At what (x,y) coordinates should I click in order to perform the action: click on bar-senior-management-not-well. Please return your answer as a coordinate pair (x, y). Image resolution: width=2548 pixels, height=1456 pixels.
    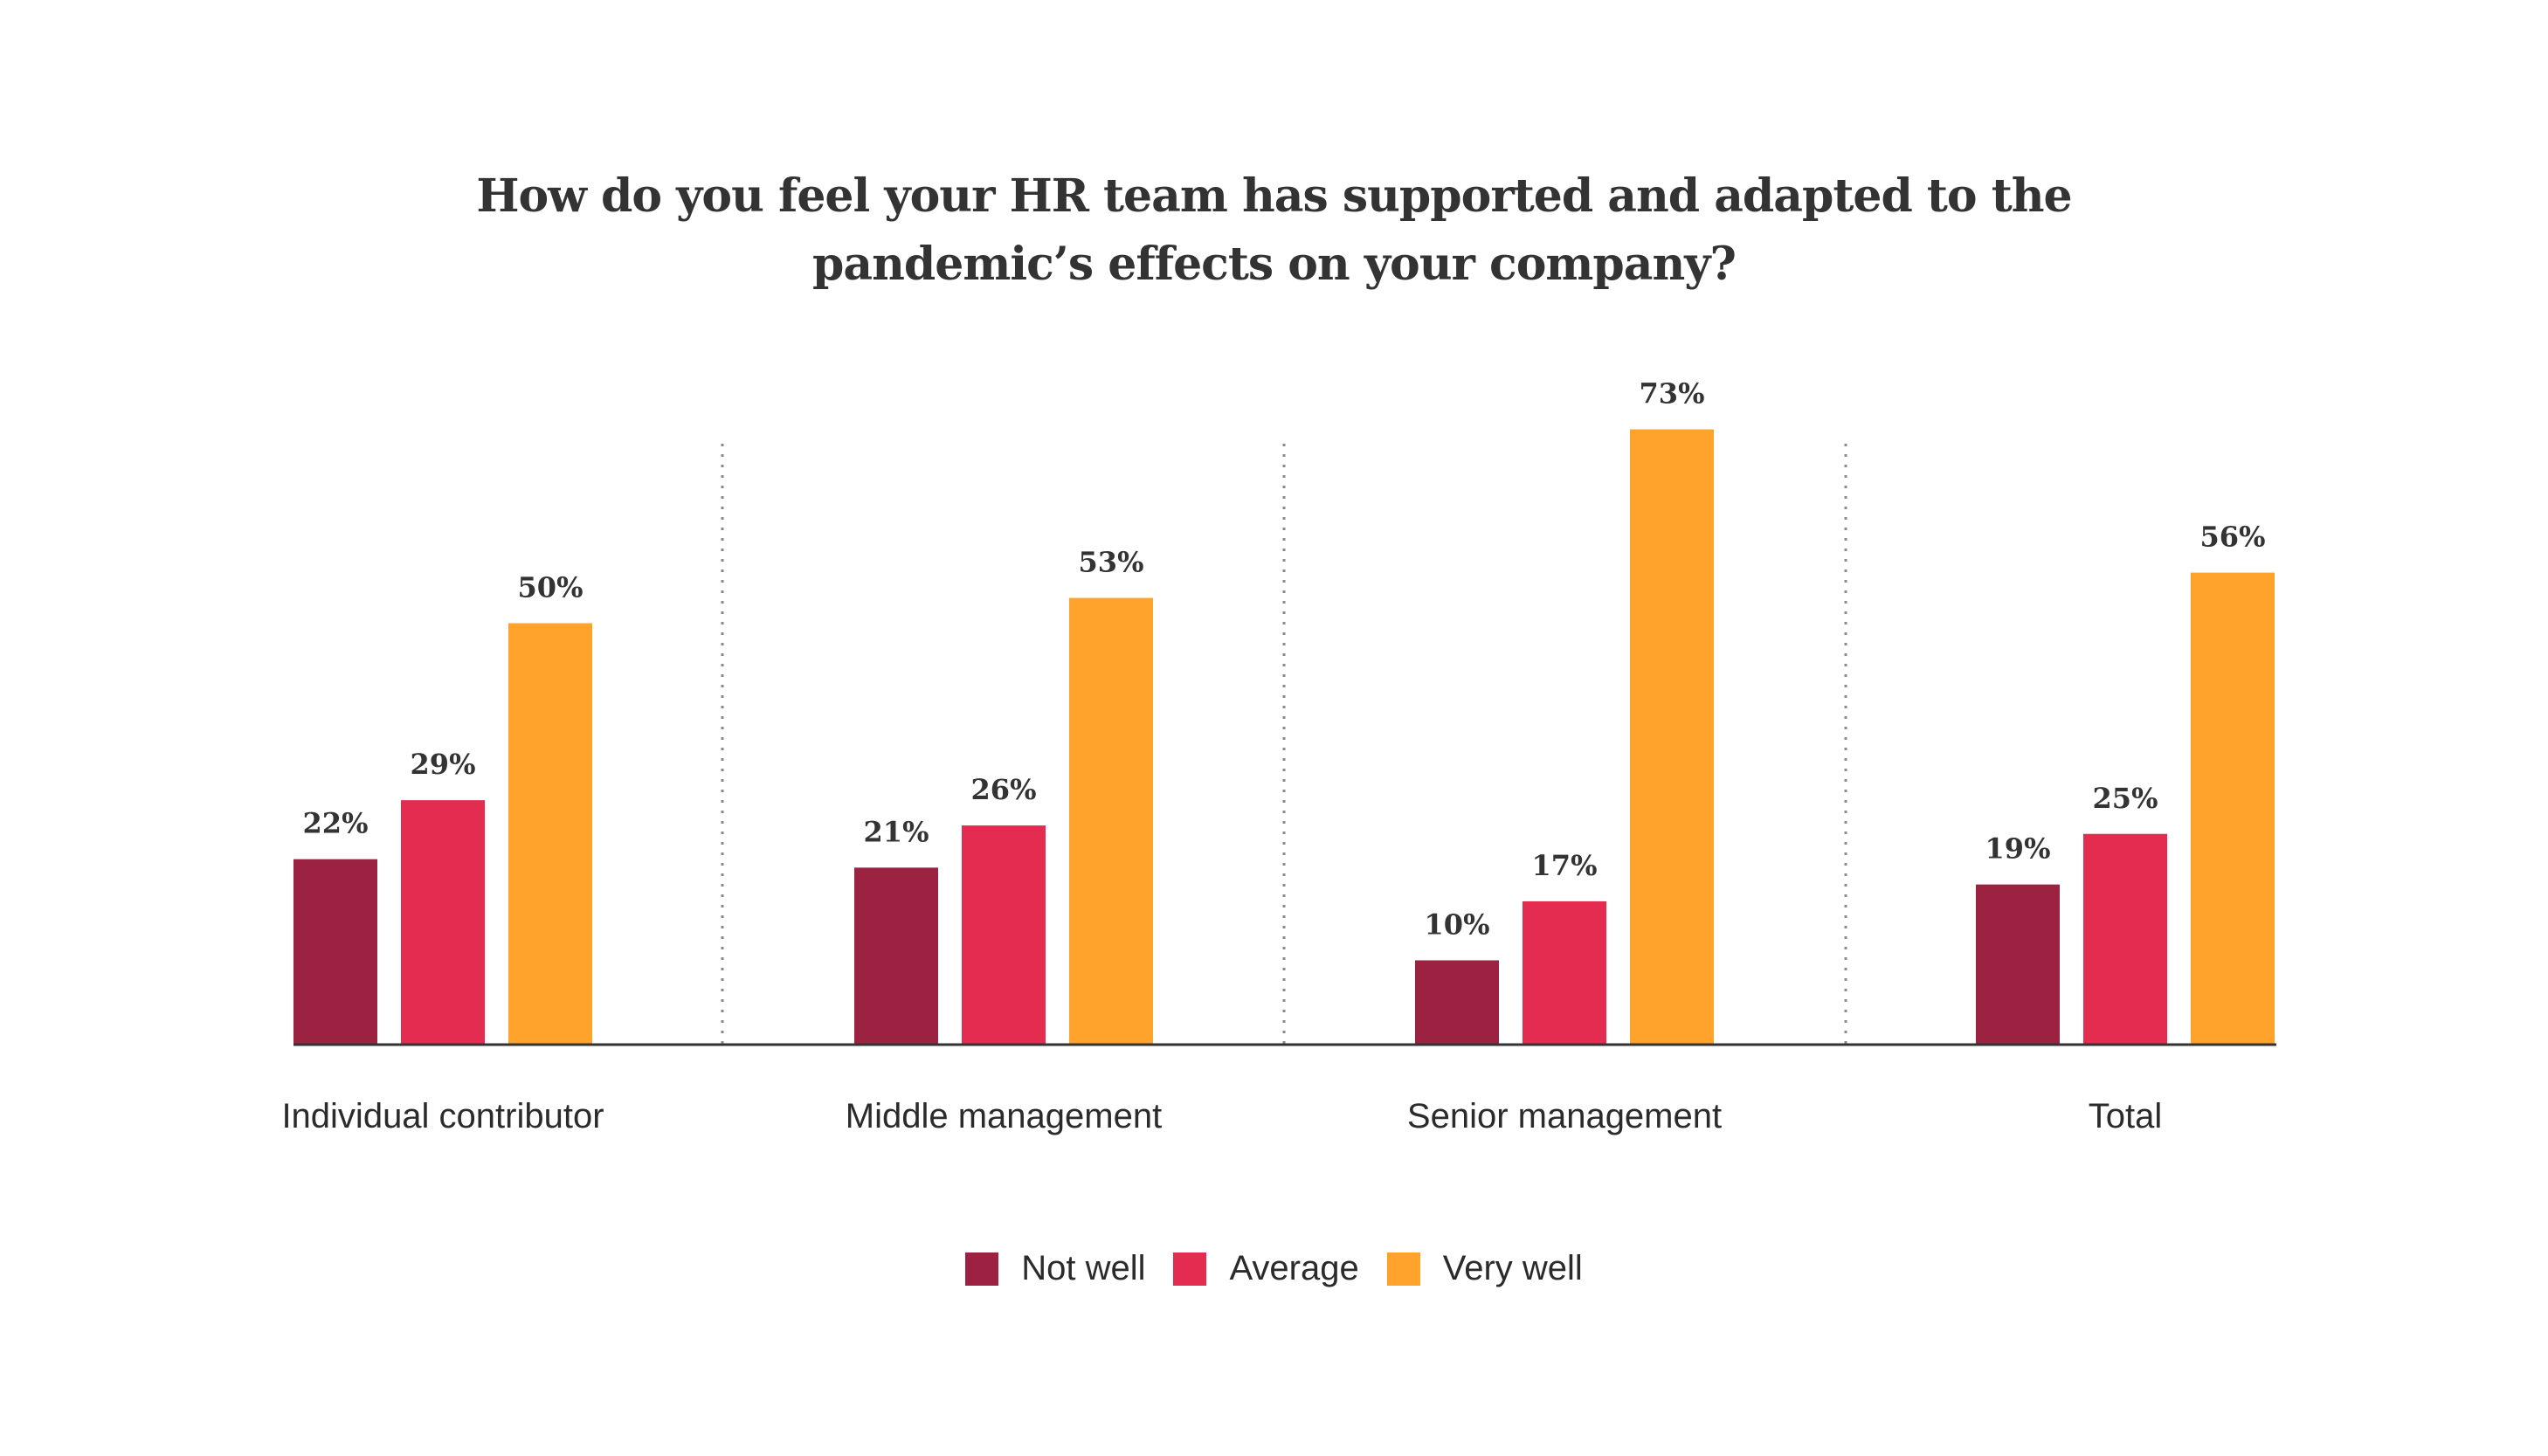
    Looking at the image, I should click on (1457, 1002).